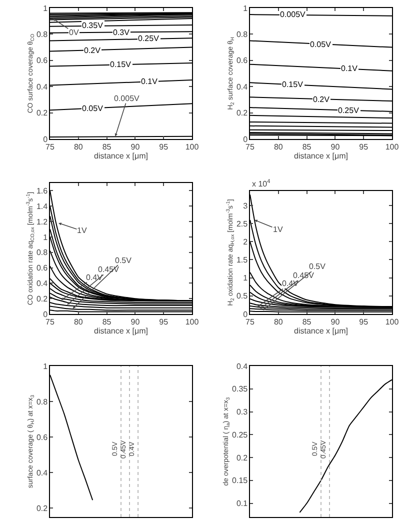 The height and width of the screenshot is (520, 400). Describe the element at coordinates (121, 32) in the screenshot. I see `series-label: 0.3V` at that location.